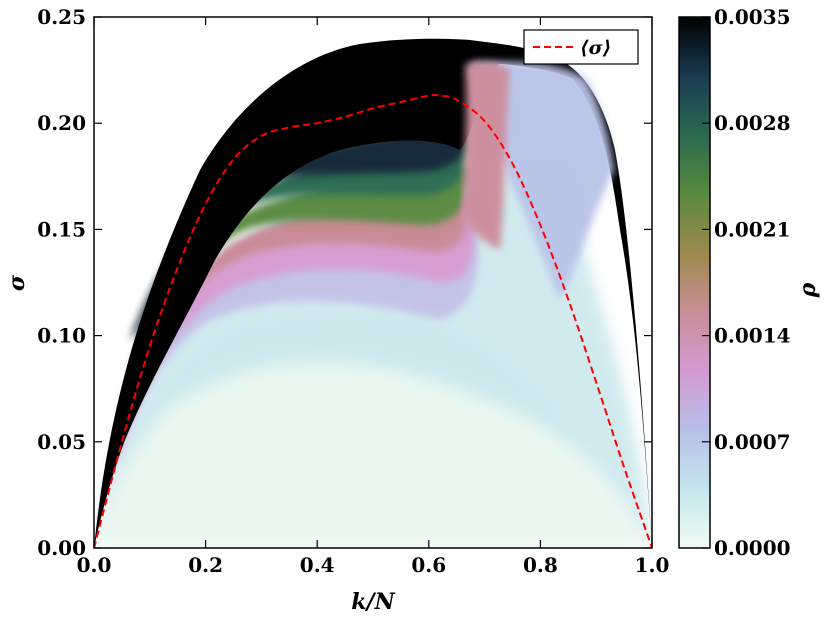 The height and width of the screenshot is (618, 831). Describe the element at coordinates (17, 282) in the screenshot. I see `y-axis-label: σ` at that location.